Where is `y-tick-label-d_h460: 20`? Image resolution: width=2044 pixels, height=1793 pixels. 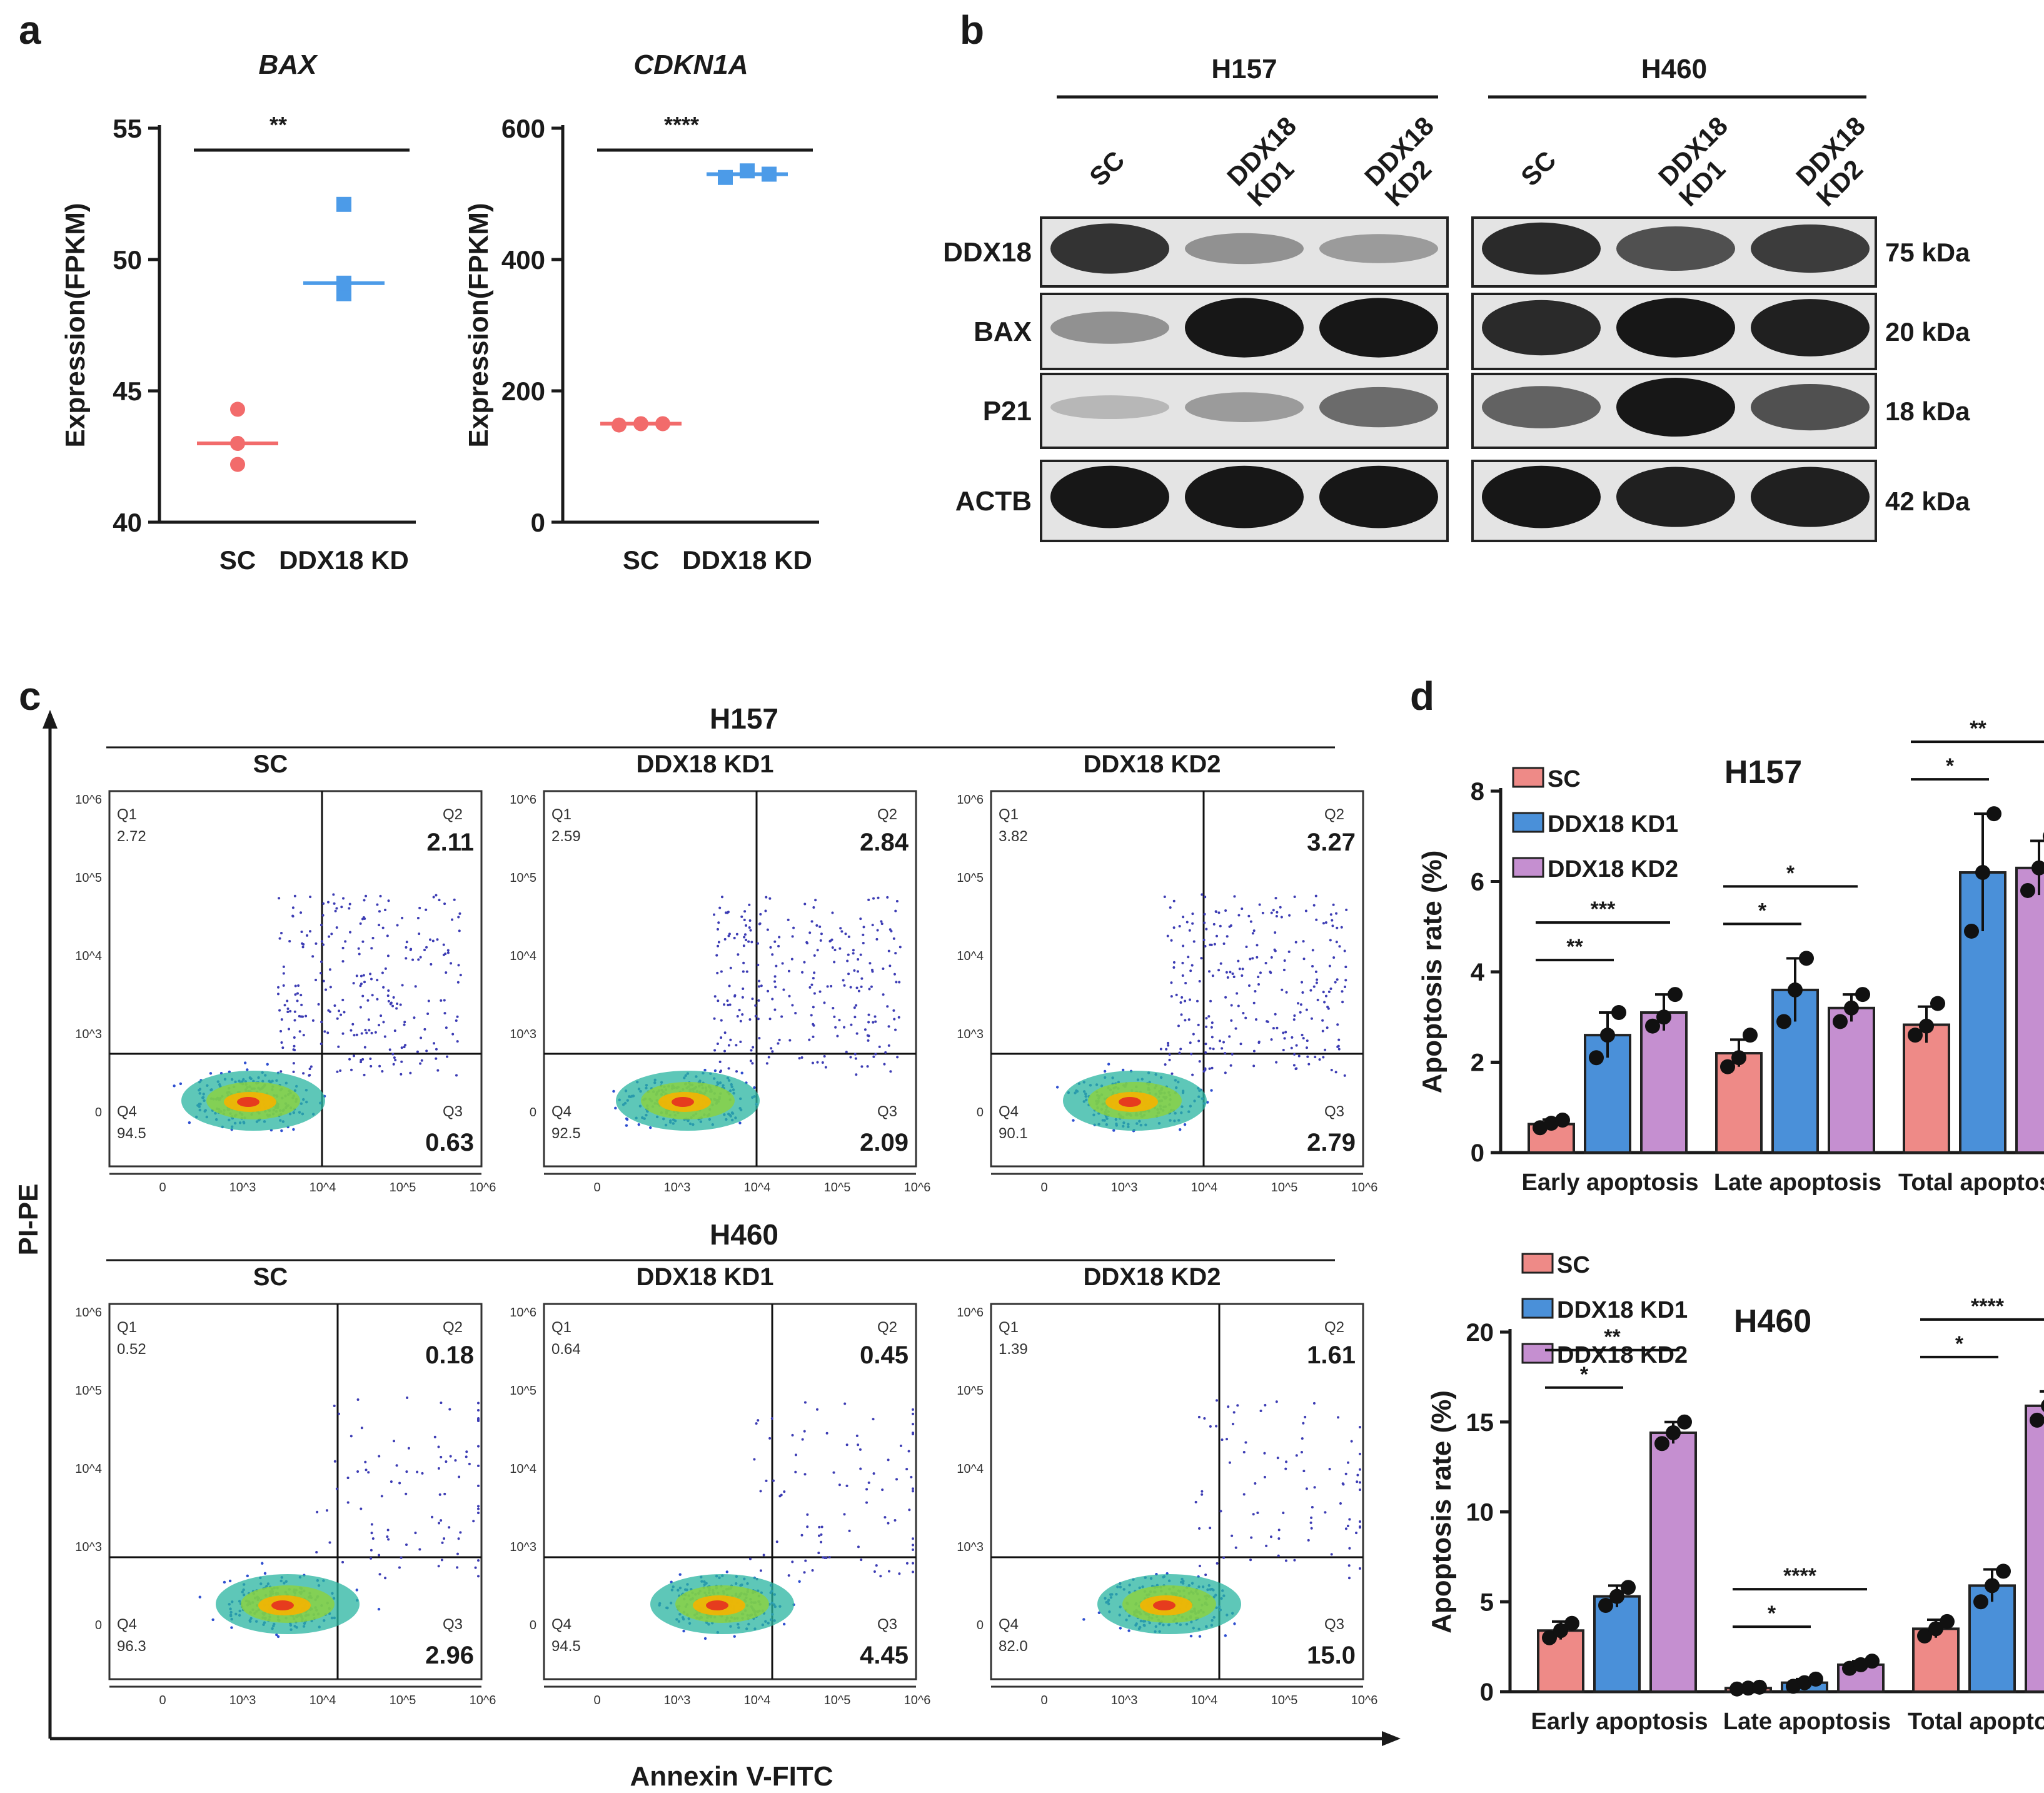 y-tick-label-d_h460: 20 is located at coordinates (1480, 1332).